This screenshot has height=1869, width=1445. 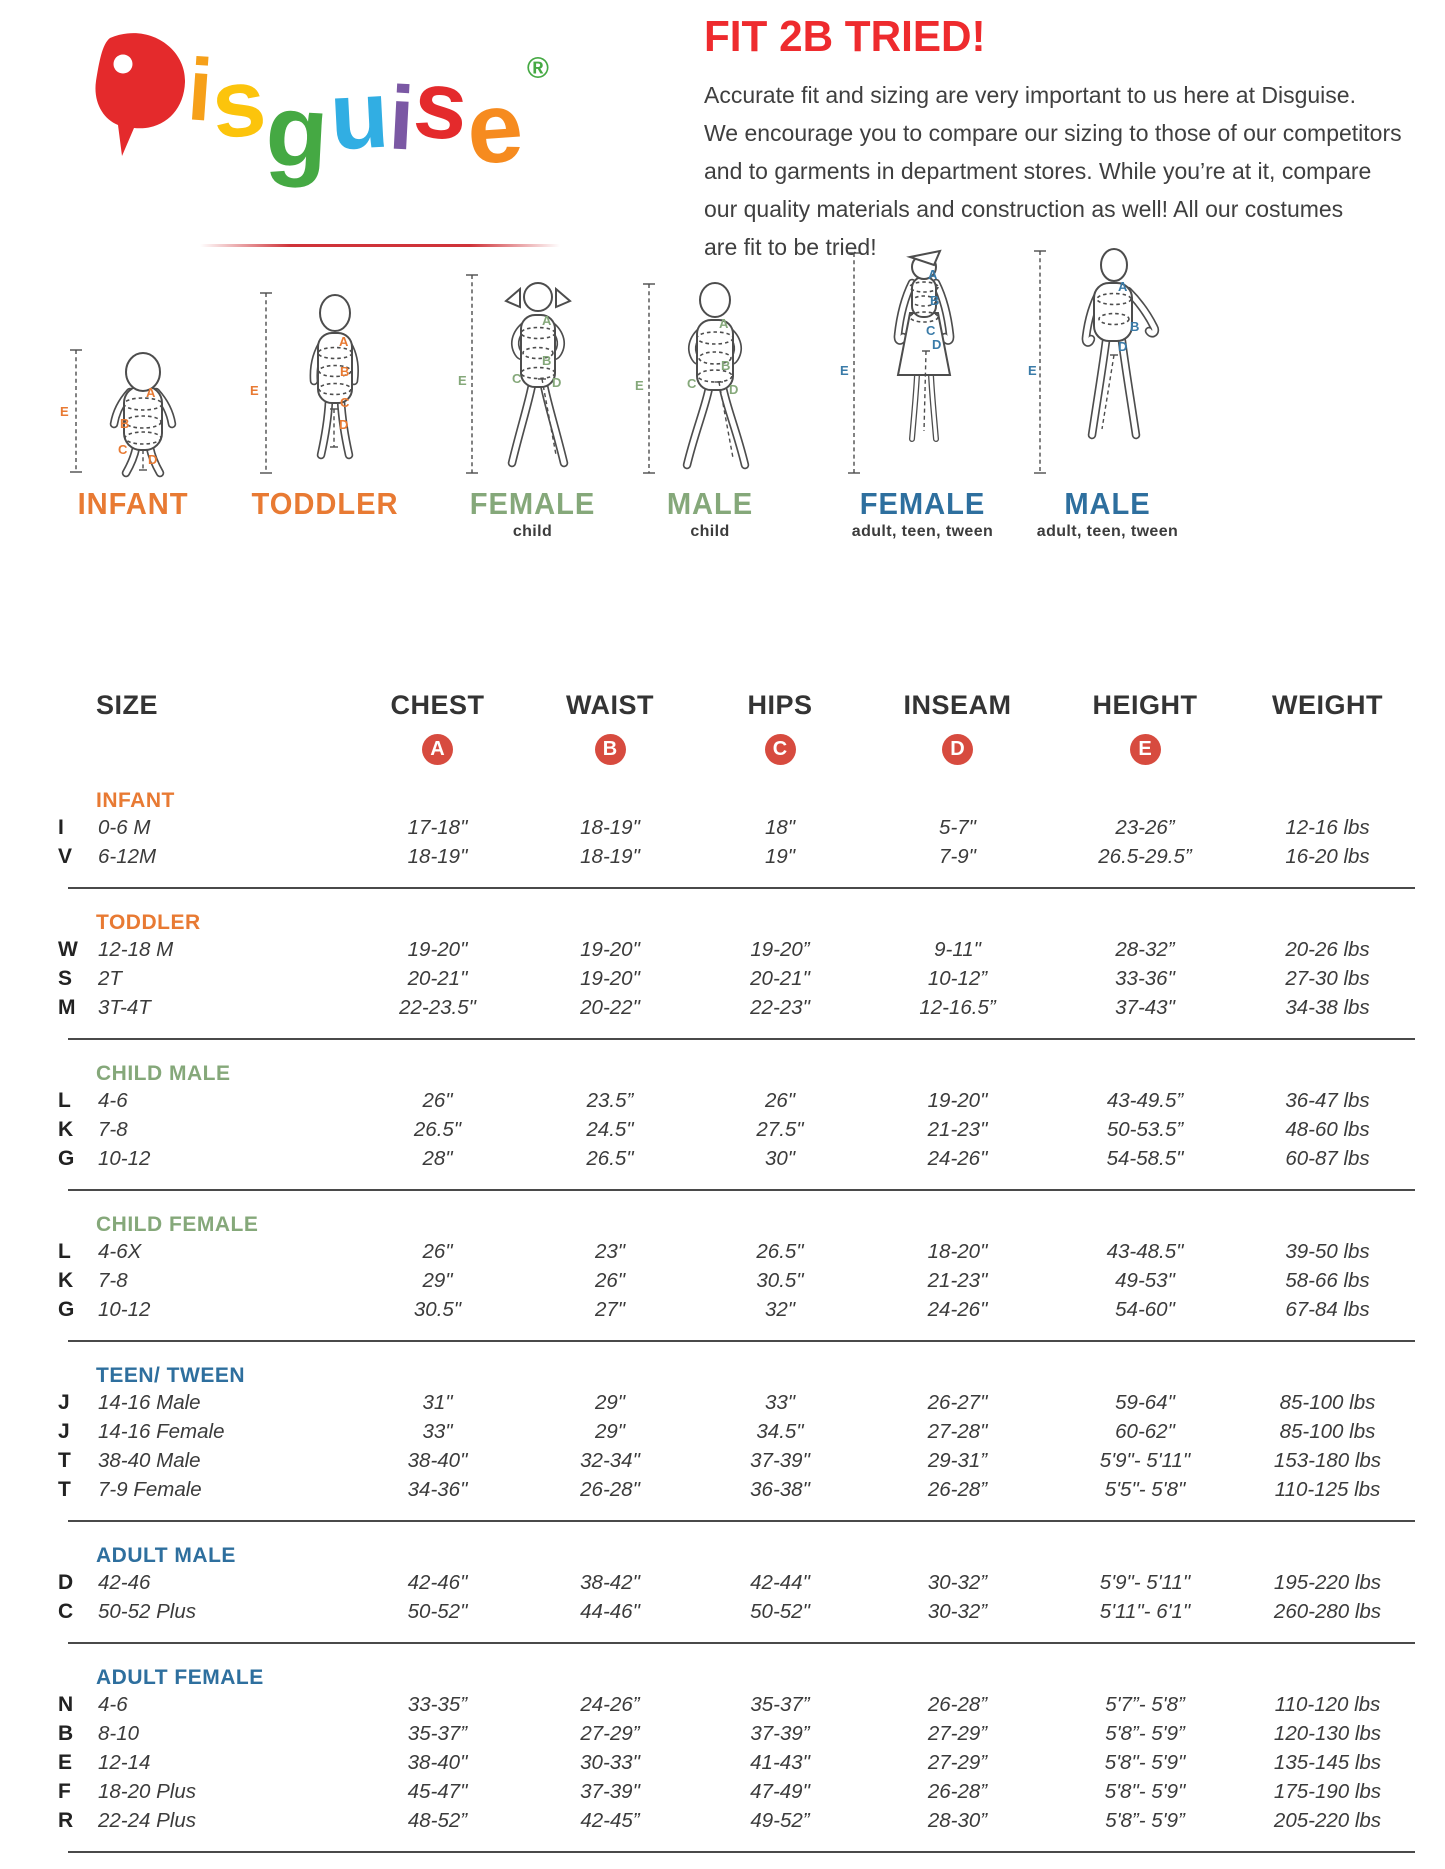 I want to click on cell-chest: 48-52”, so click(x=437, y=1820).